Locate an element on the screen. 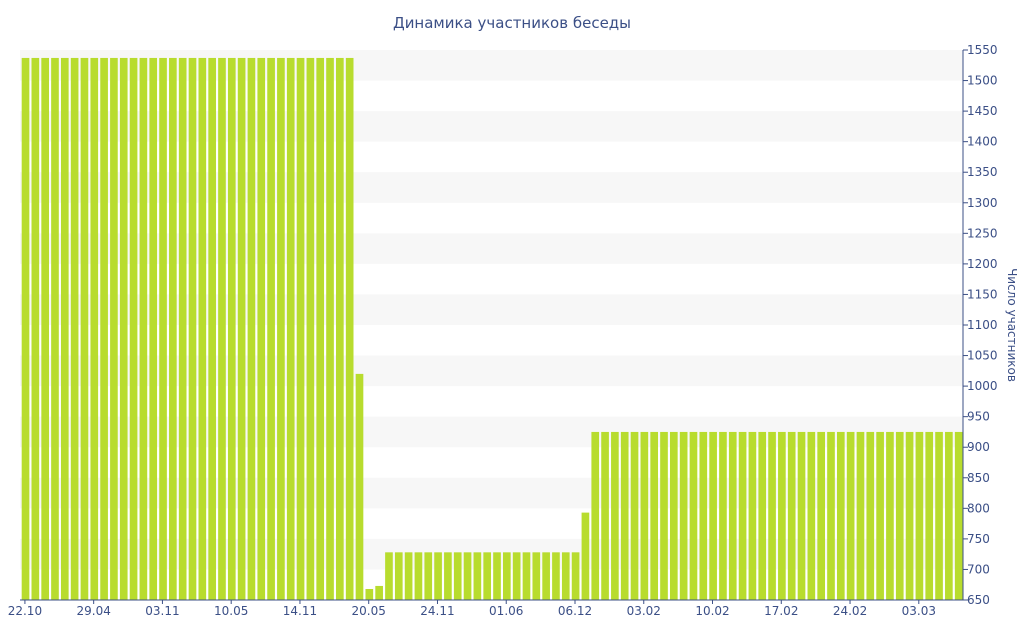  x-tick-label: 17.02 is located at coordinates (781, 611).